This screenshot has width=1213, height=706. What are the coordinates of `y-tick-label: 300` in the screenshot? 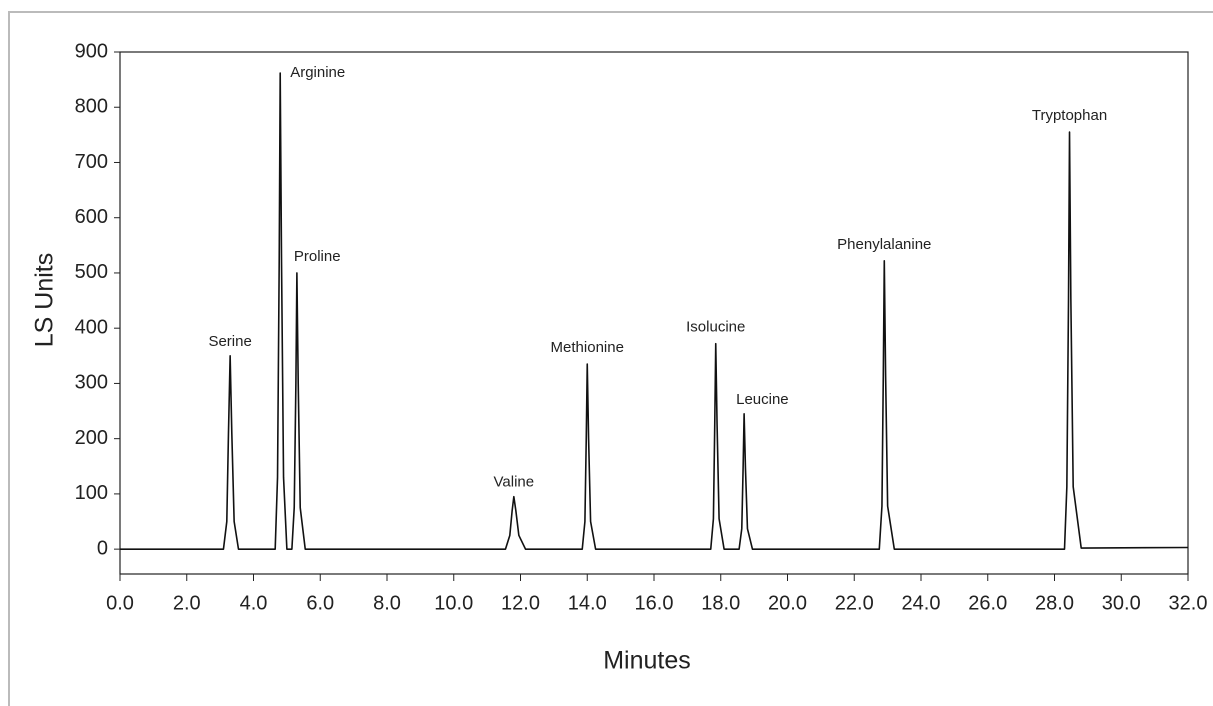 It's located at (91, 383).